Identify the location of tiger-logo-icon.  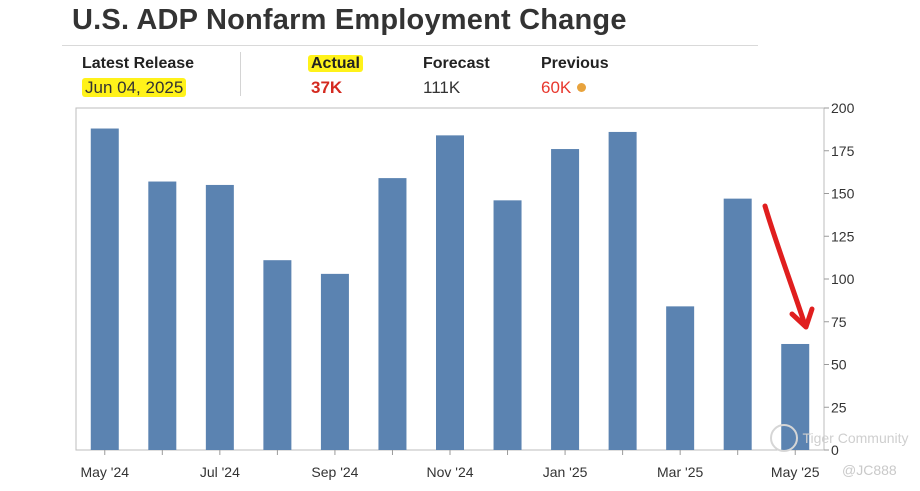
(784, 438).